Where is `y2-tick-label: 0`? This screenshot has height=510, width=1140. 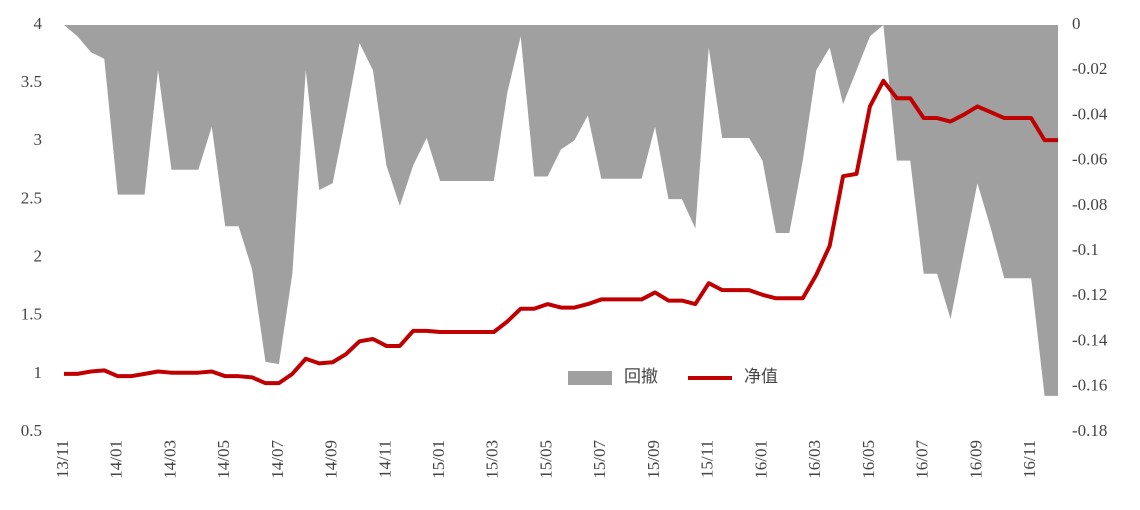
y2-tick-label: 0 is located at coordinates (1076, 23).